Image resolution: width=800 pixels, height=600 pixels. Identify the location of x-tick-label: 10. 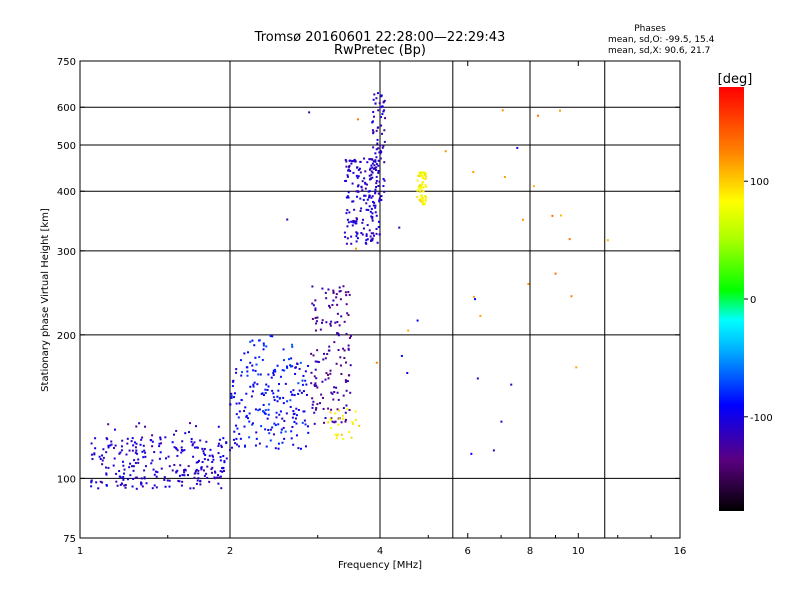
(578, 551).